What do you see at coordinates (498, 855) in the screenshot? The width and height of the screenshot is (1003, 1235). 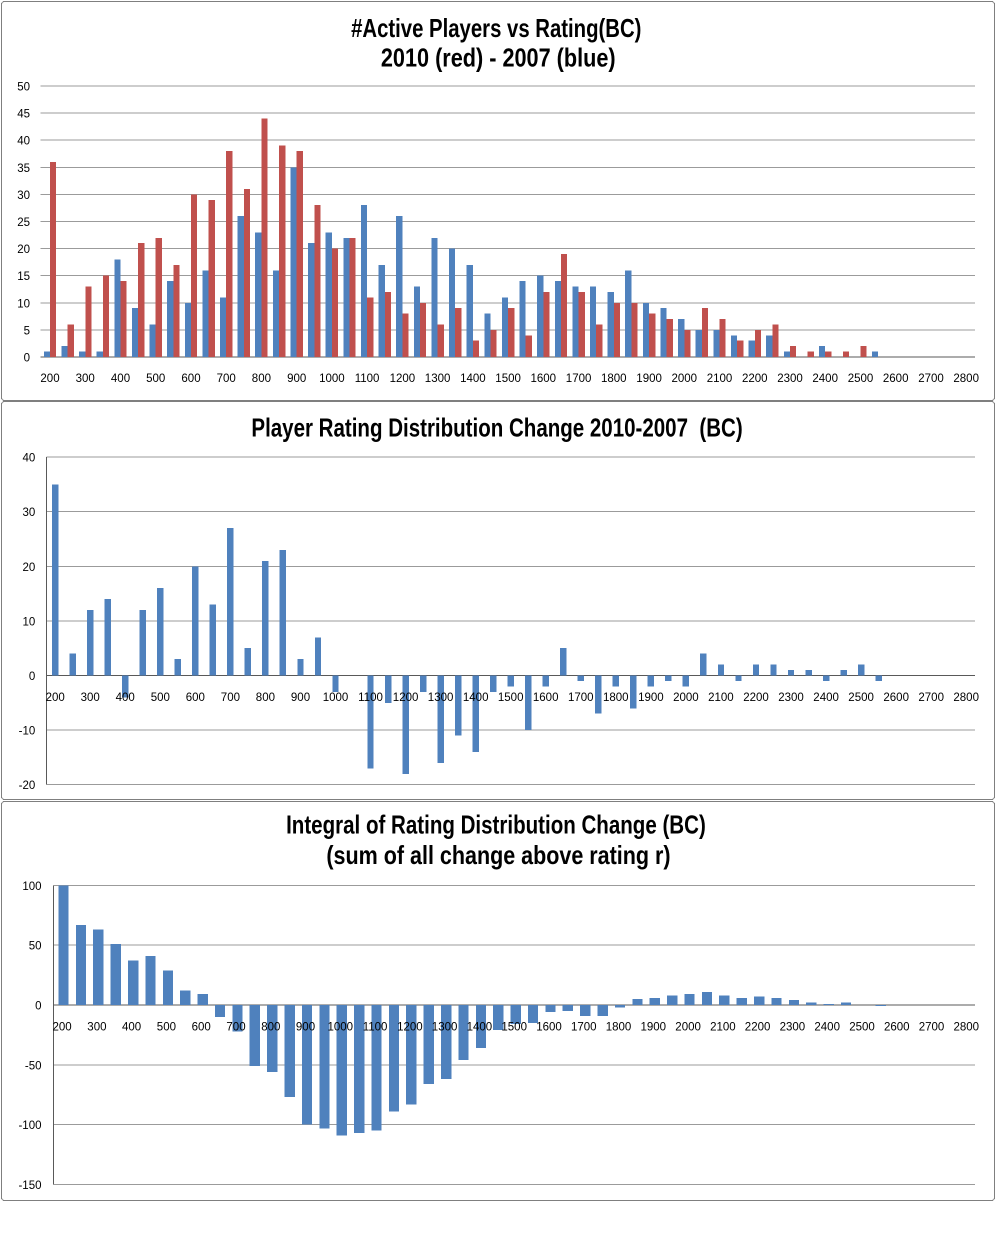 I see `svg-text:(sum of all change above ratin: (sum of all change above rating r)` at bounding box center [498, 855].